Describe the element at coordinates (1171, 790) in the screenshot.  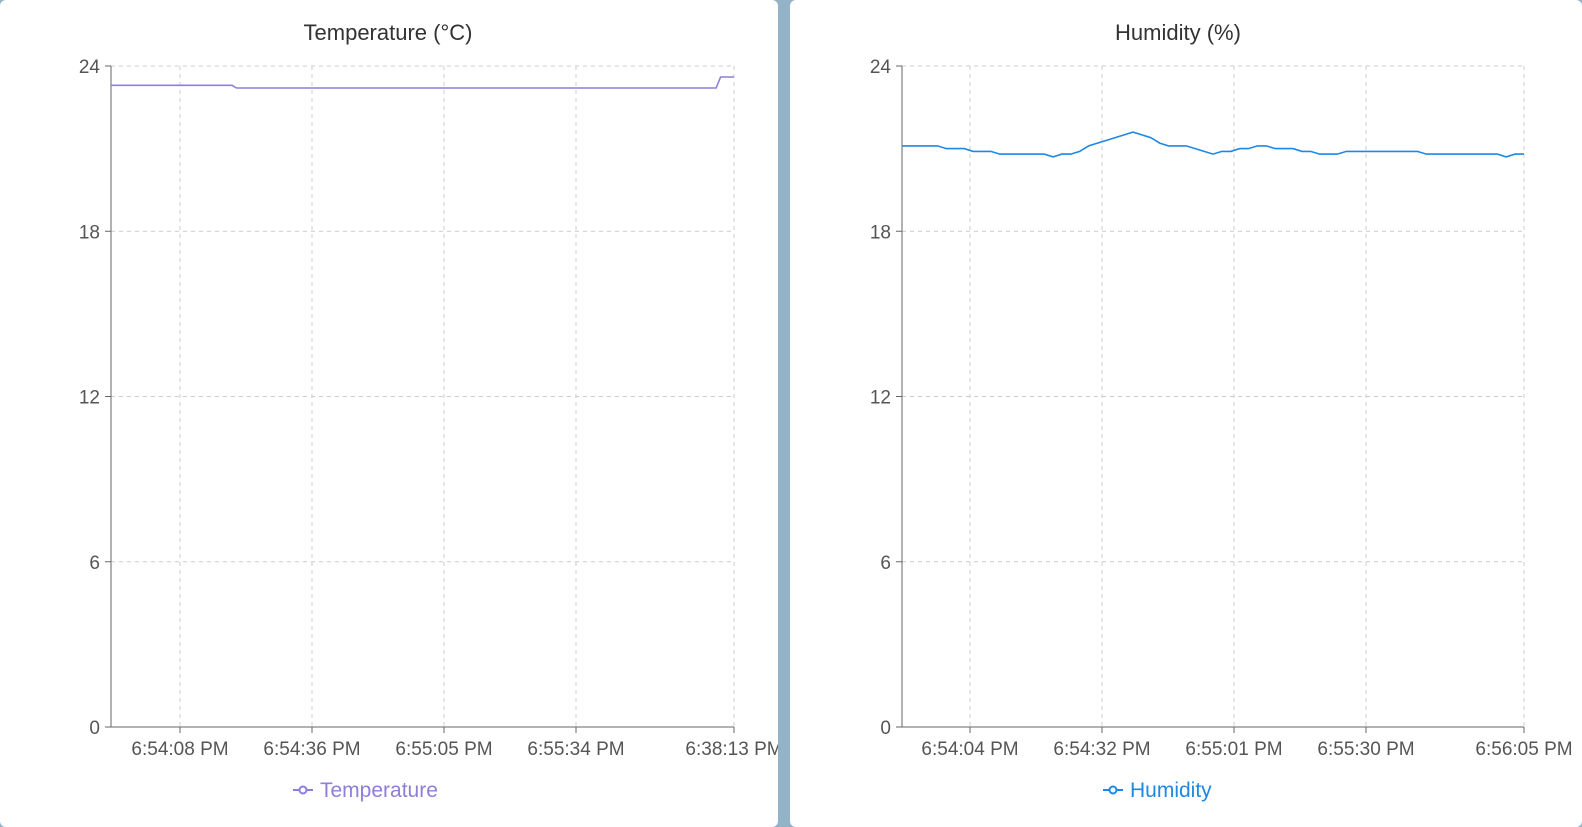
I see `legend-label: Humidity` at that location.